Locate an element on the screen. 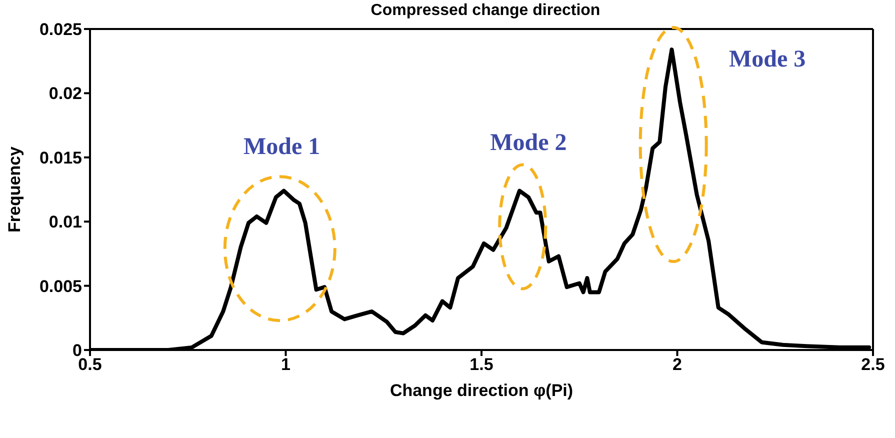 The width and height of the screenshot is (895, 438). y-tick-label: 0.015 is located at coordinates (60, 158).